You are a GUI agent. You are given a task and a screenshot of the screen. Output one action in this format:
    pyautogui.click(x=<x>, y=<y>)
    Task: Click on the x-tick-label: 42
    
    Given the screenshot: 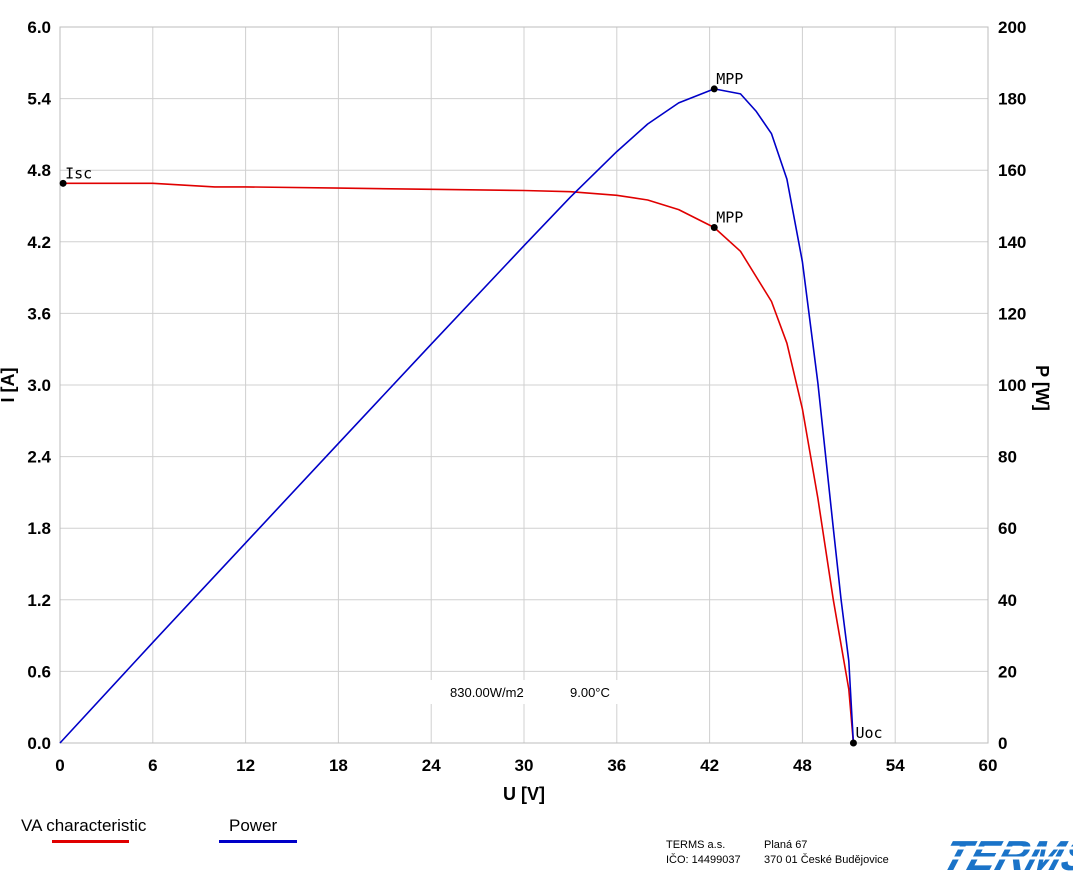 What is the action you would take?
    pyautogui.click(x=709, y=765)
    